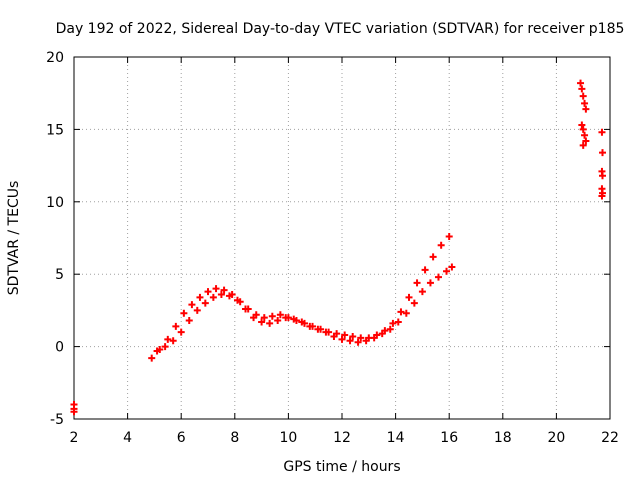 Image resolution: width=640 pixels, height=480 pixels. Describe the element at coordinates (14, 238) in the screenshot. I see `y-axis-label: SDTVAR / TECUs` at that location.